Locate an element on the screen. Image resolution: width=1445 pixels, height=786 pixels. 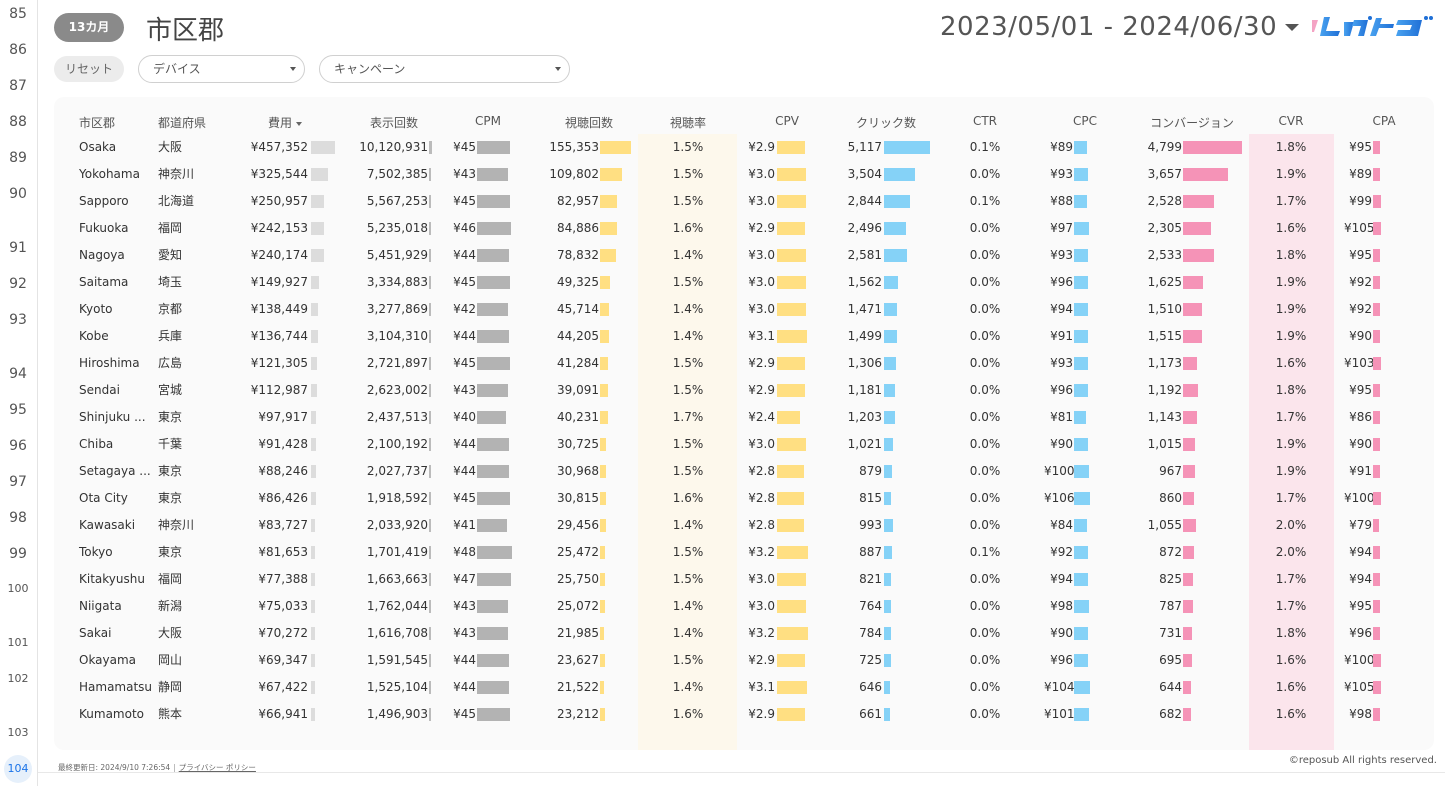
column-header-view-rate: 視聴率 is located at coordinates (687, 123).